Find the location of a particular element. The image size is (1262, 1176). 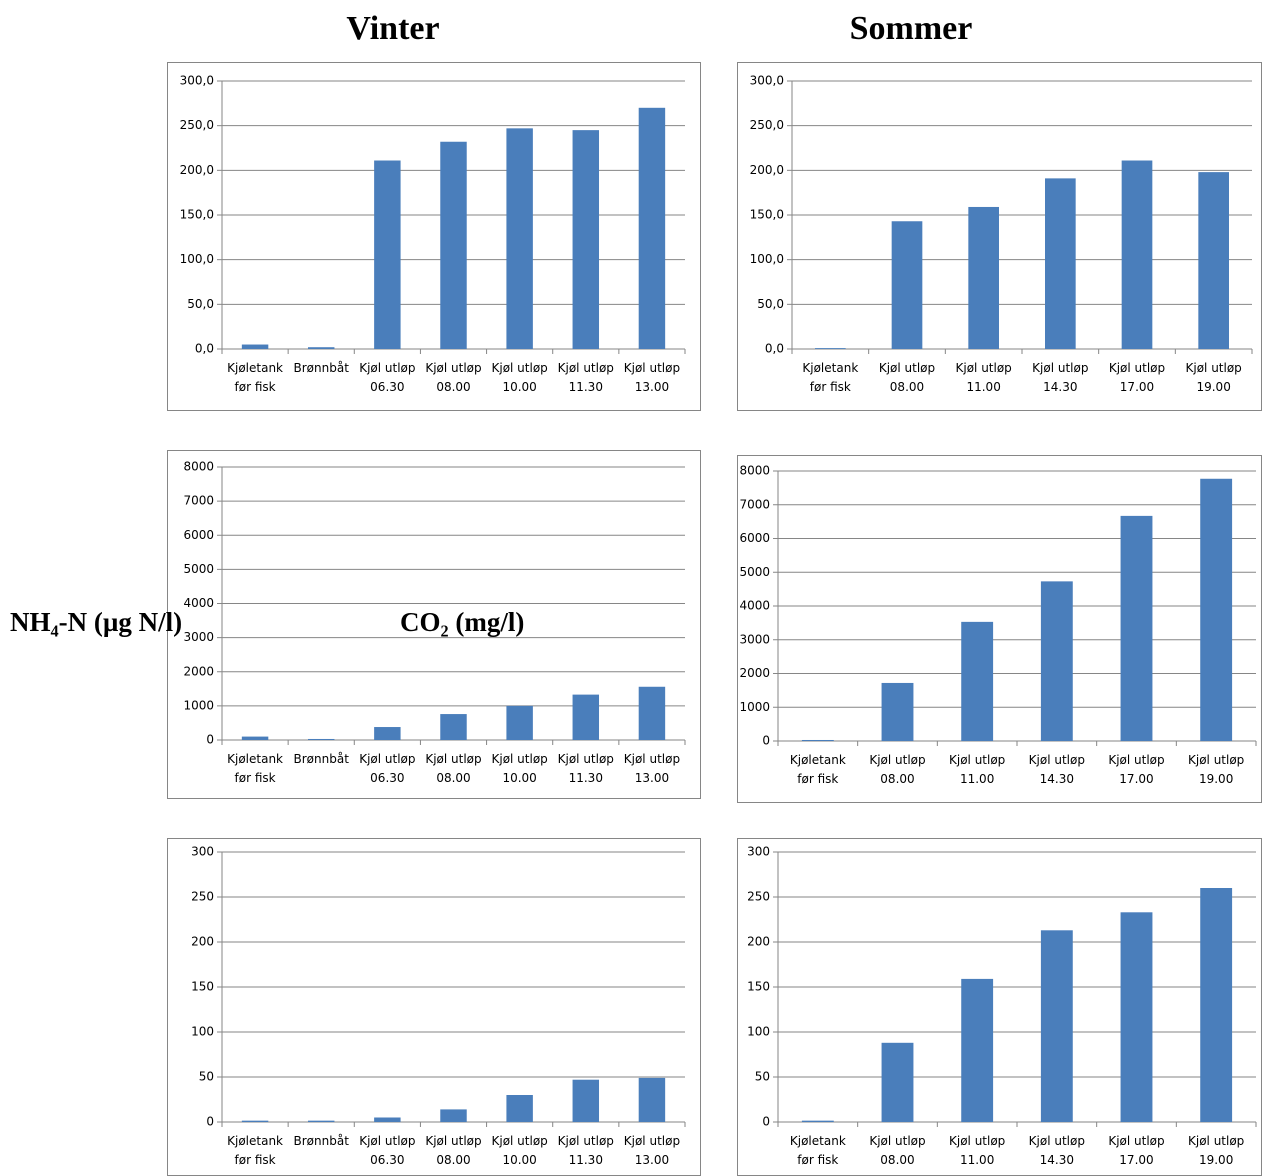

y-tick-label: 250,0 is located at coordinates (197, 125).